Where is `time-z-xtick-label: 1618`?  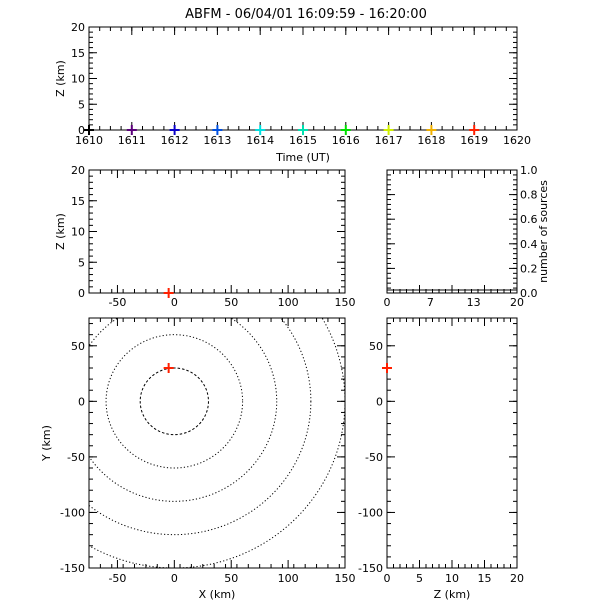 time-z-xtick-label: 1618 is located at coordinates (431, 140).